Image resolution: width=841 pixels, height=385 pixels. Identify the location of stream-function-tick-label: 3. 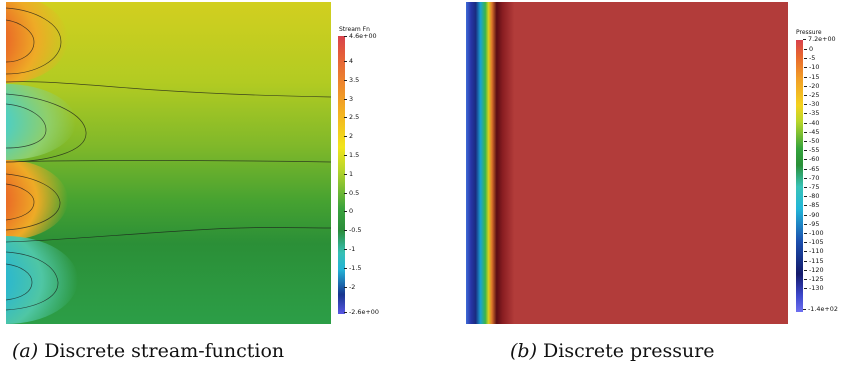
(348, 98).